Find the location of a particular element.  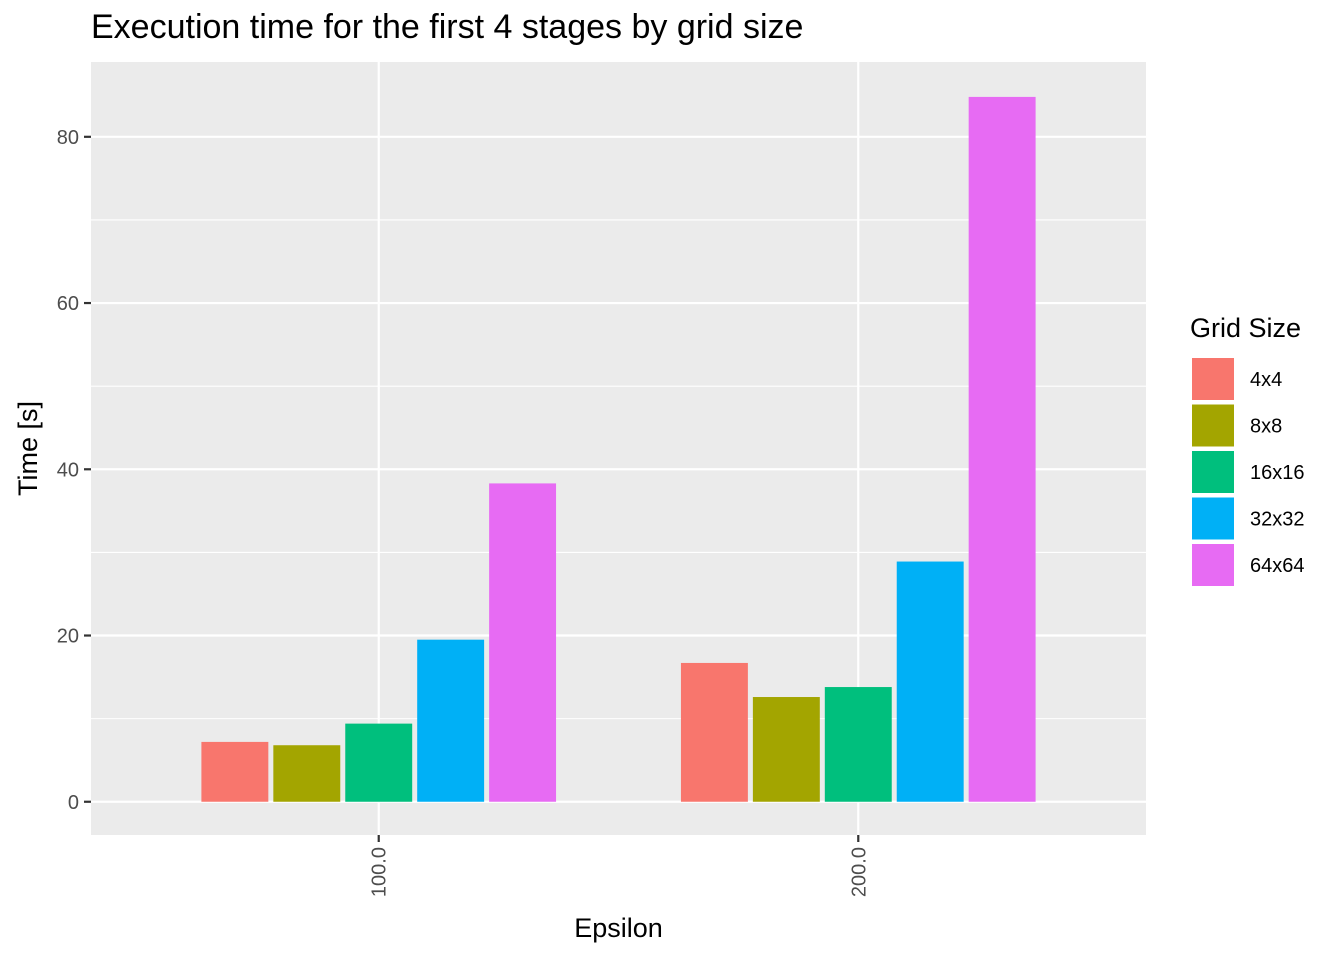

x-tick-label: 200.0 is located at coordinates (859, 872).